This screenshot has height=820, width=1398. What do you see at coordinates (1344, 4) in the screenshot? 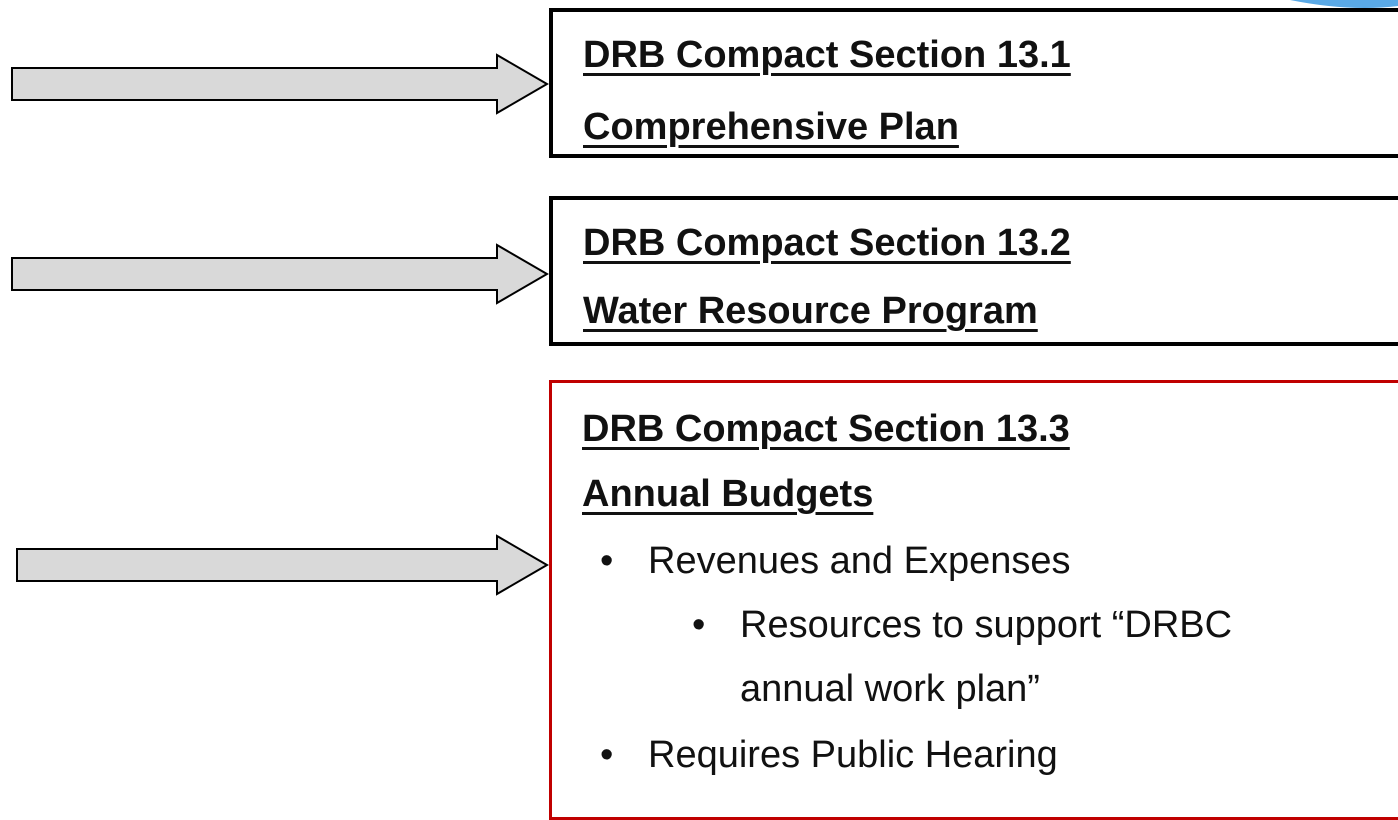
I see `decor-swoosh` at bounding box center [1344, 4].